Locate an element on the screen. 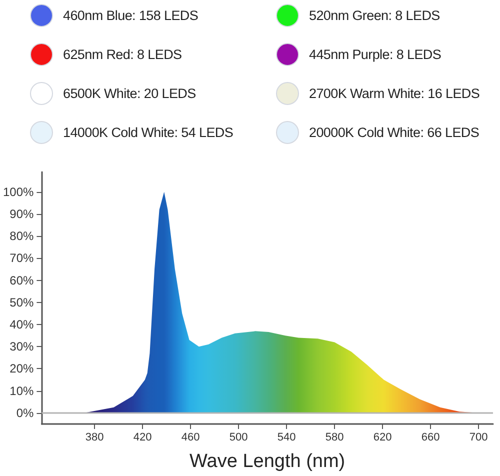 This screenshot has width=500, height=476. y-tick-label: 100% is located at coordinates (18, 191).